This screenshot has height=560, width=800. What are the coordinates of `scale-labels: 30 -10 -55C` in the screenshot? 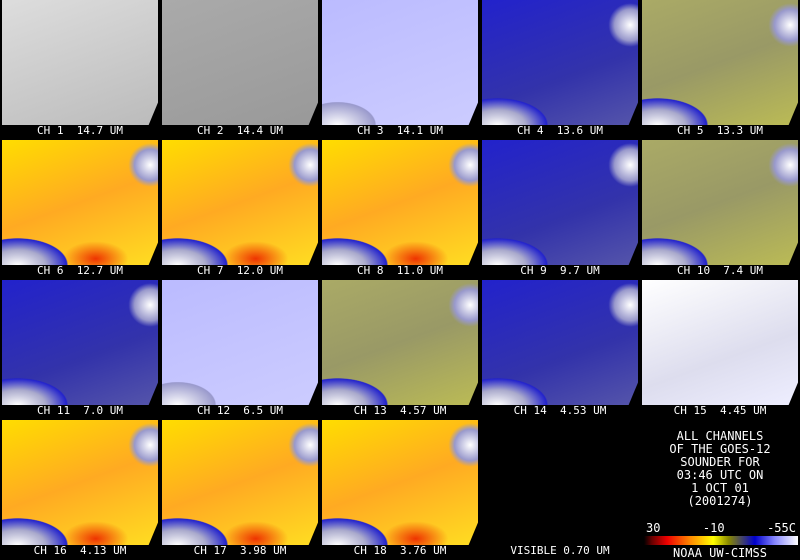 It's located at (721, 528).